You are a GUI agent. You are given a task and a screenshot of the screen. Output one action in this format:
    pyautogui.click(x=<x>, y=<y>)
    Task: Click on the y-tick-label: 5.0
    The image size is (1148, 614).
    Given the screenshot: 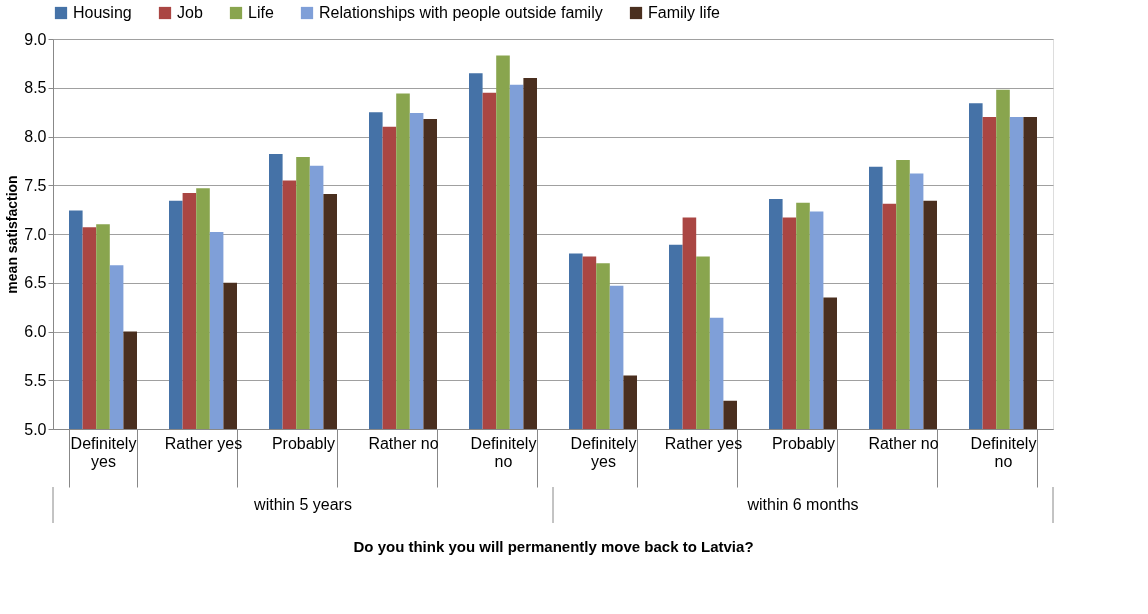 What is the action you would take?
    pyautogui.click(x=35, y=429)
    